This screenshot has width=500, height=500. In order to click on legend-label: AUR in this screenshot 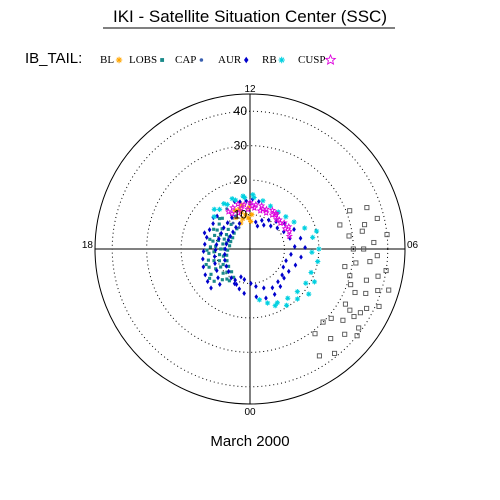, I will do `click(230, 60)`.